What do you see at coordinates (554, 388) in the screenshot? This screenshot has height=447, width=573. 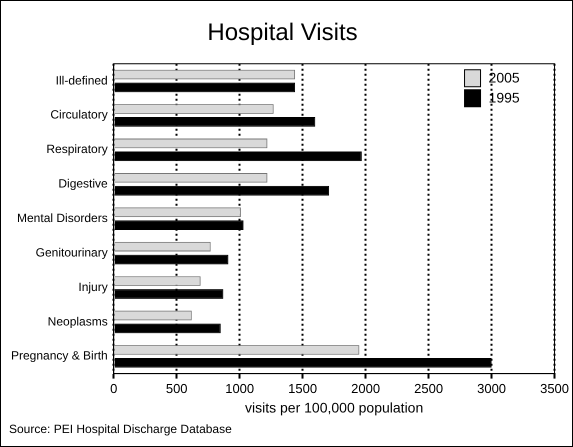 I see `x-tick-label: 3500` at bounding box center [554, 388].